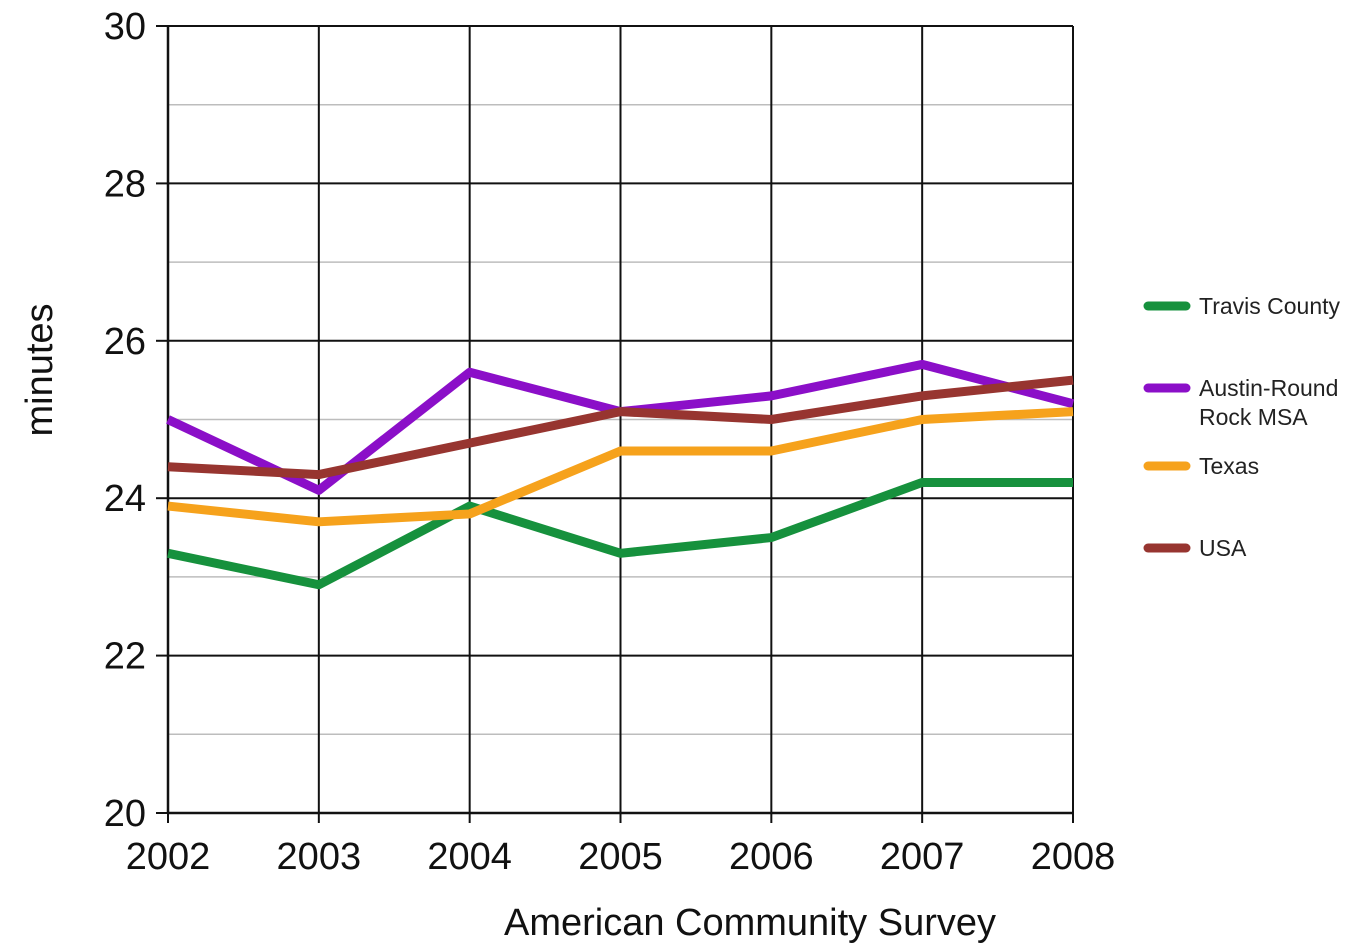  I want to click on legend-label: Travis County, so click(1270, 306).